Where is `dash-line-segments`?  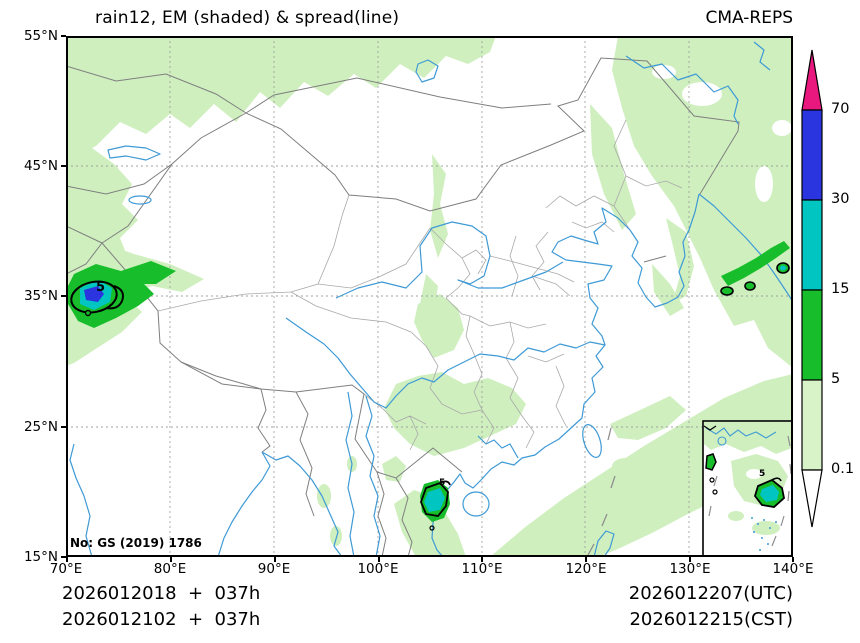
dash-line-segments is located at coordinates (601, 491).